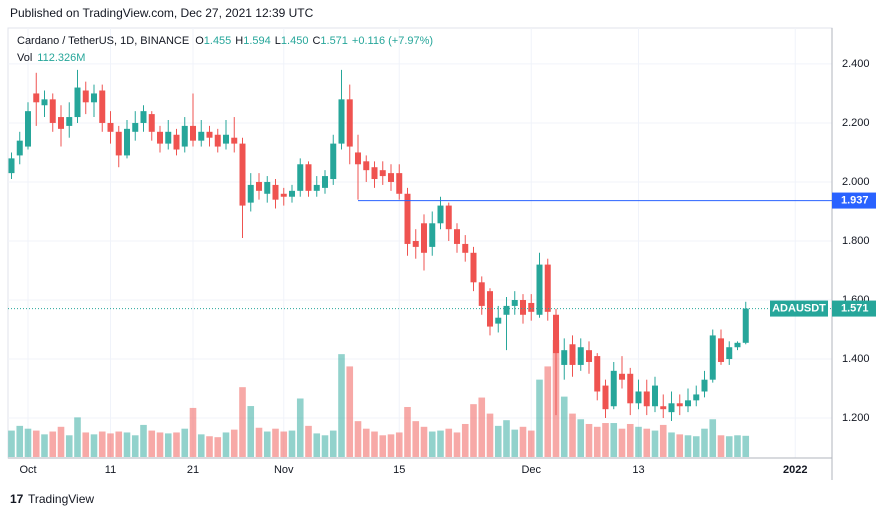 Image resolution: width=891 pixels, height=521 pixels. Describe the element at coordinates (24, 58) in the screenshot. I see `volume-title: Vol` at that location.